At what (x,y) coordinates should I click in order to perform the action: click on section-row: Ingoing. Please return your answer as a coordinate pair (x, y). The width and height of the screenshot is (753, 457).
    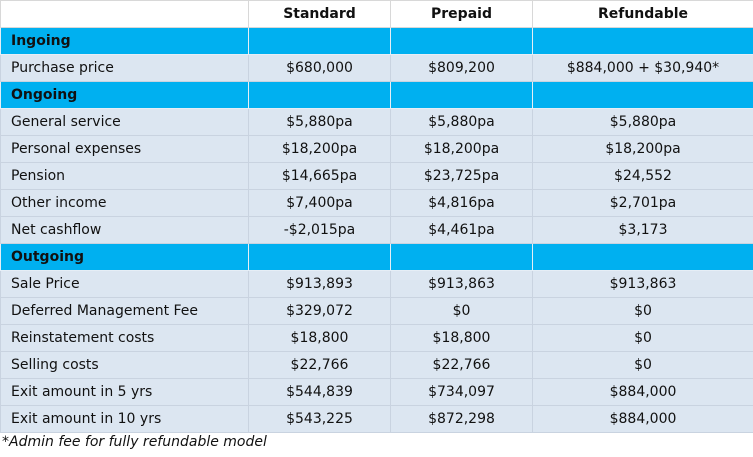
    Looking at the image, I should click on (376, 41).